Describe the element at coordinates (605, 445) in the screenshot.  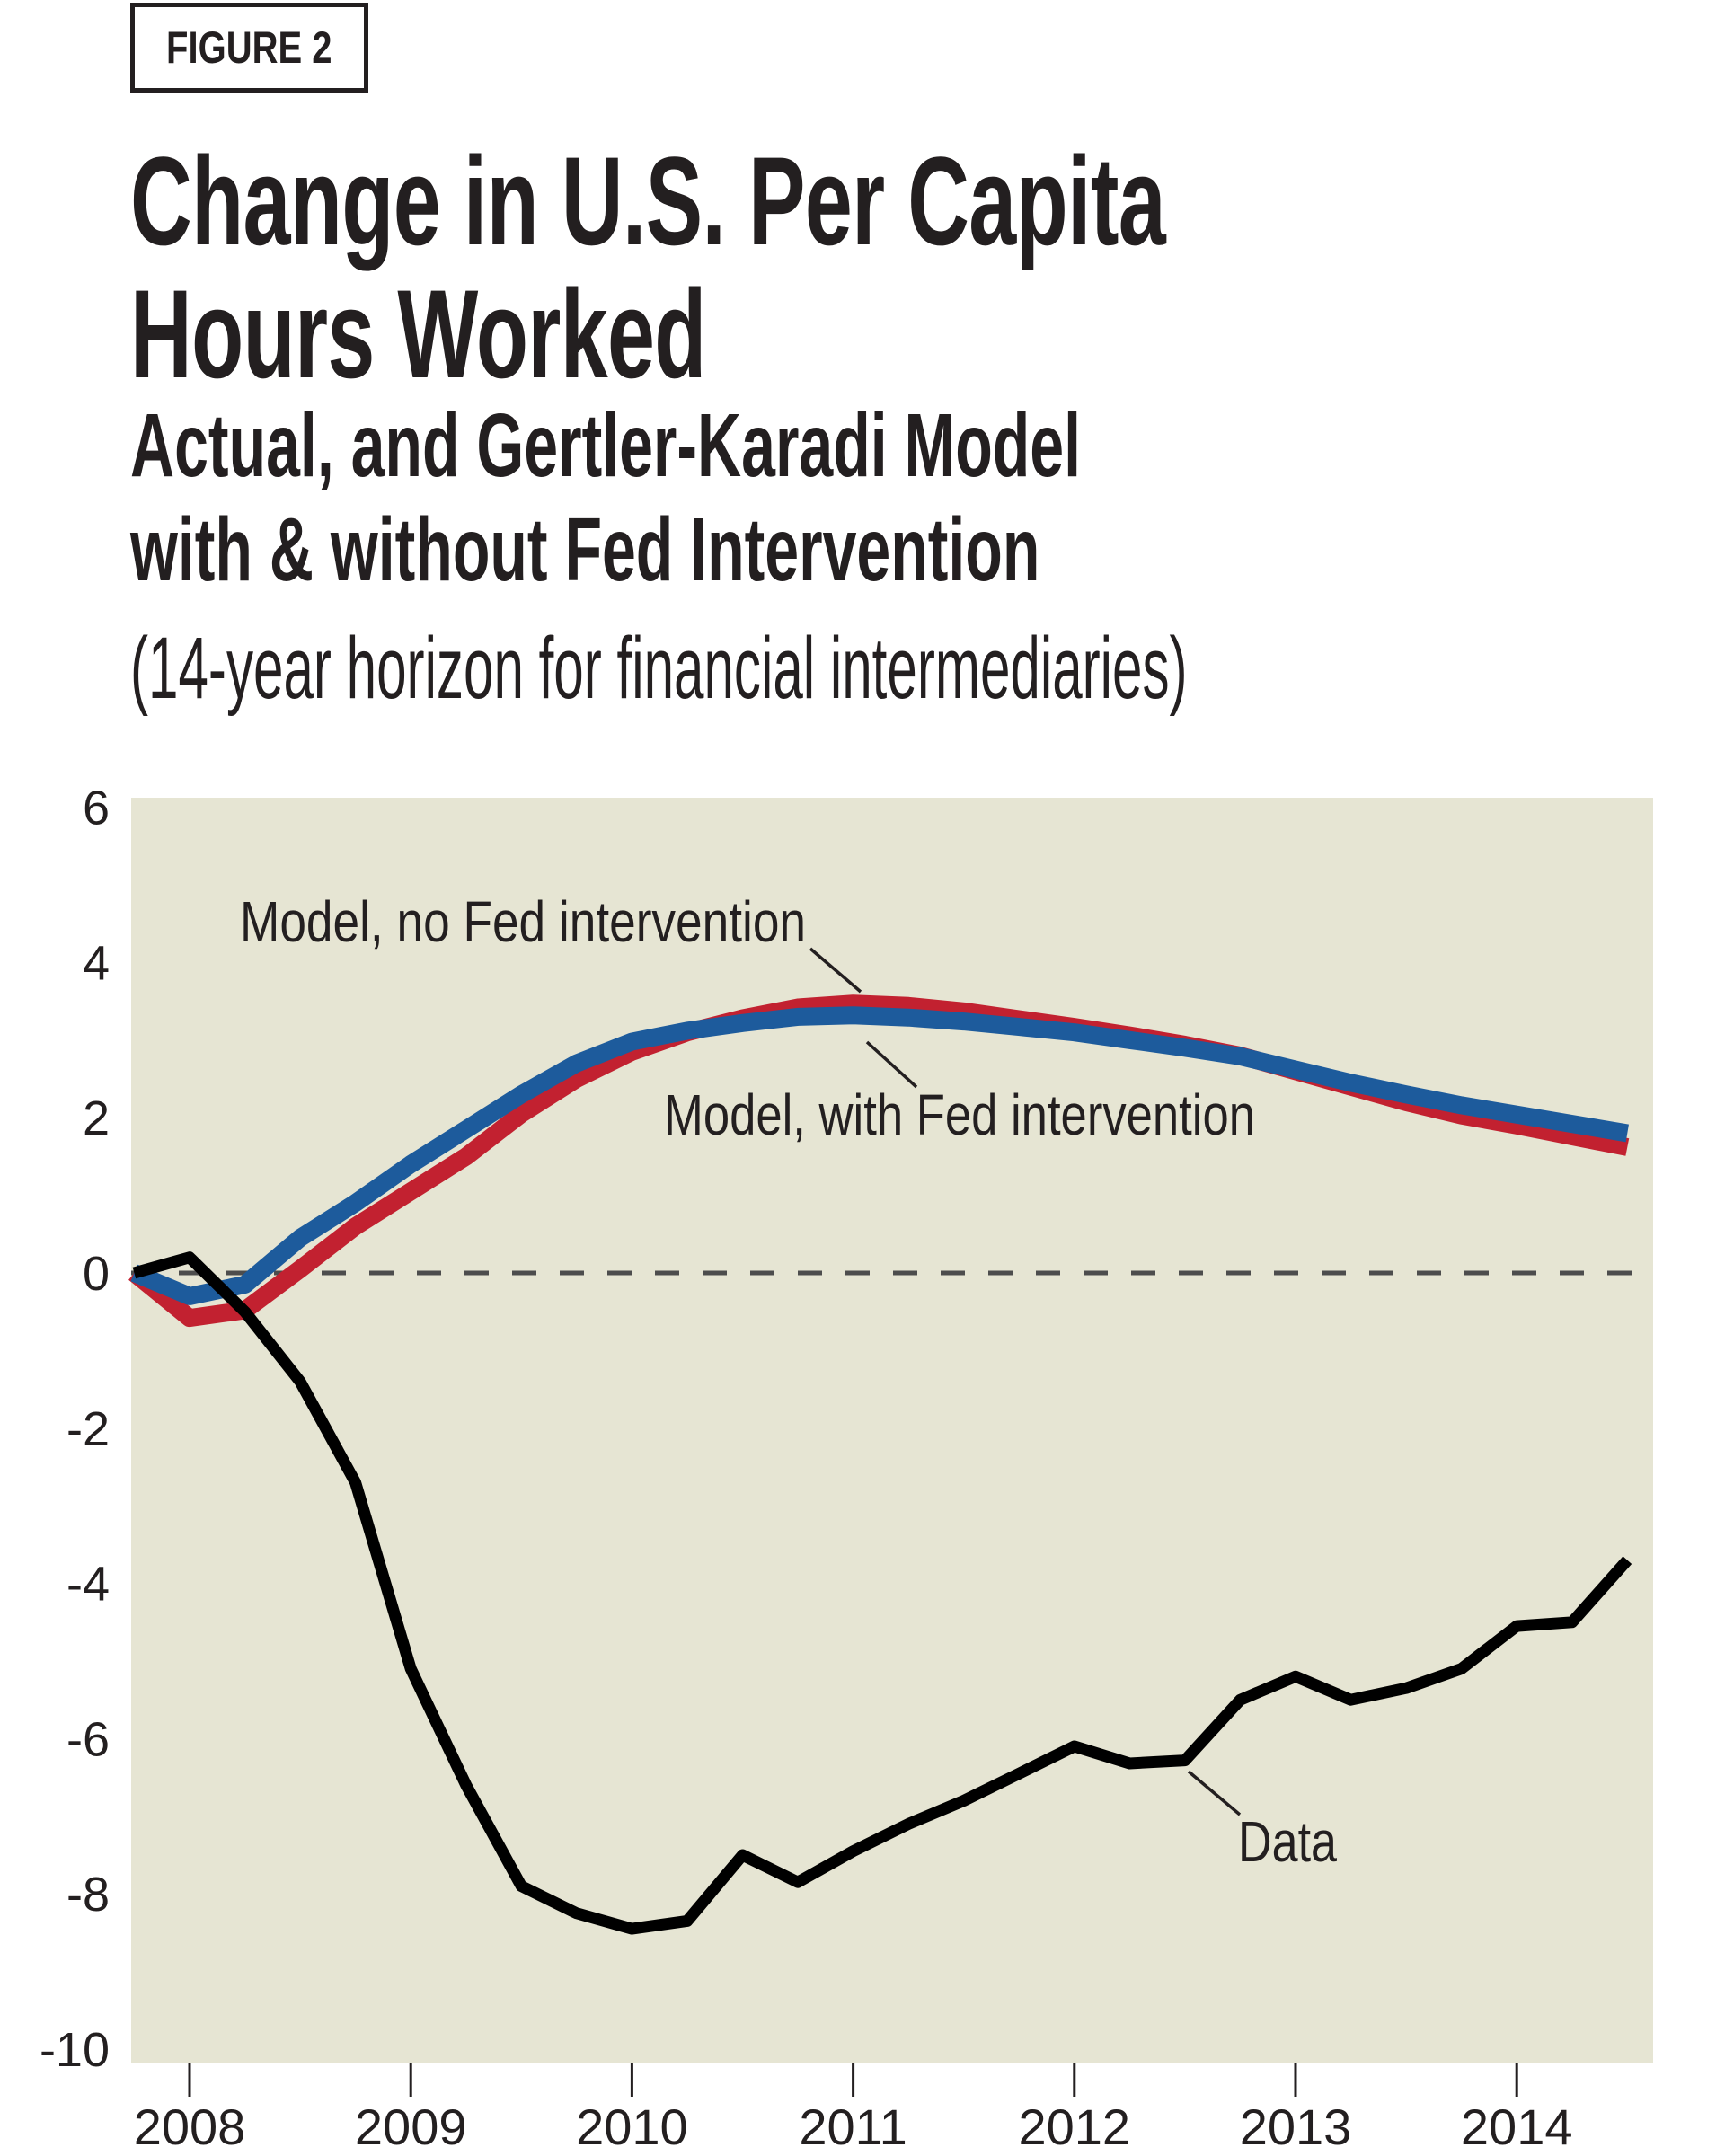
I see `subtitle-line-1: Actual, and Gertler-Karadi Model` at that location.